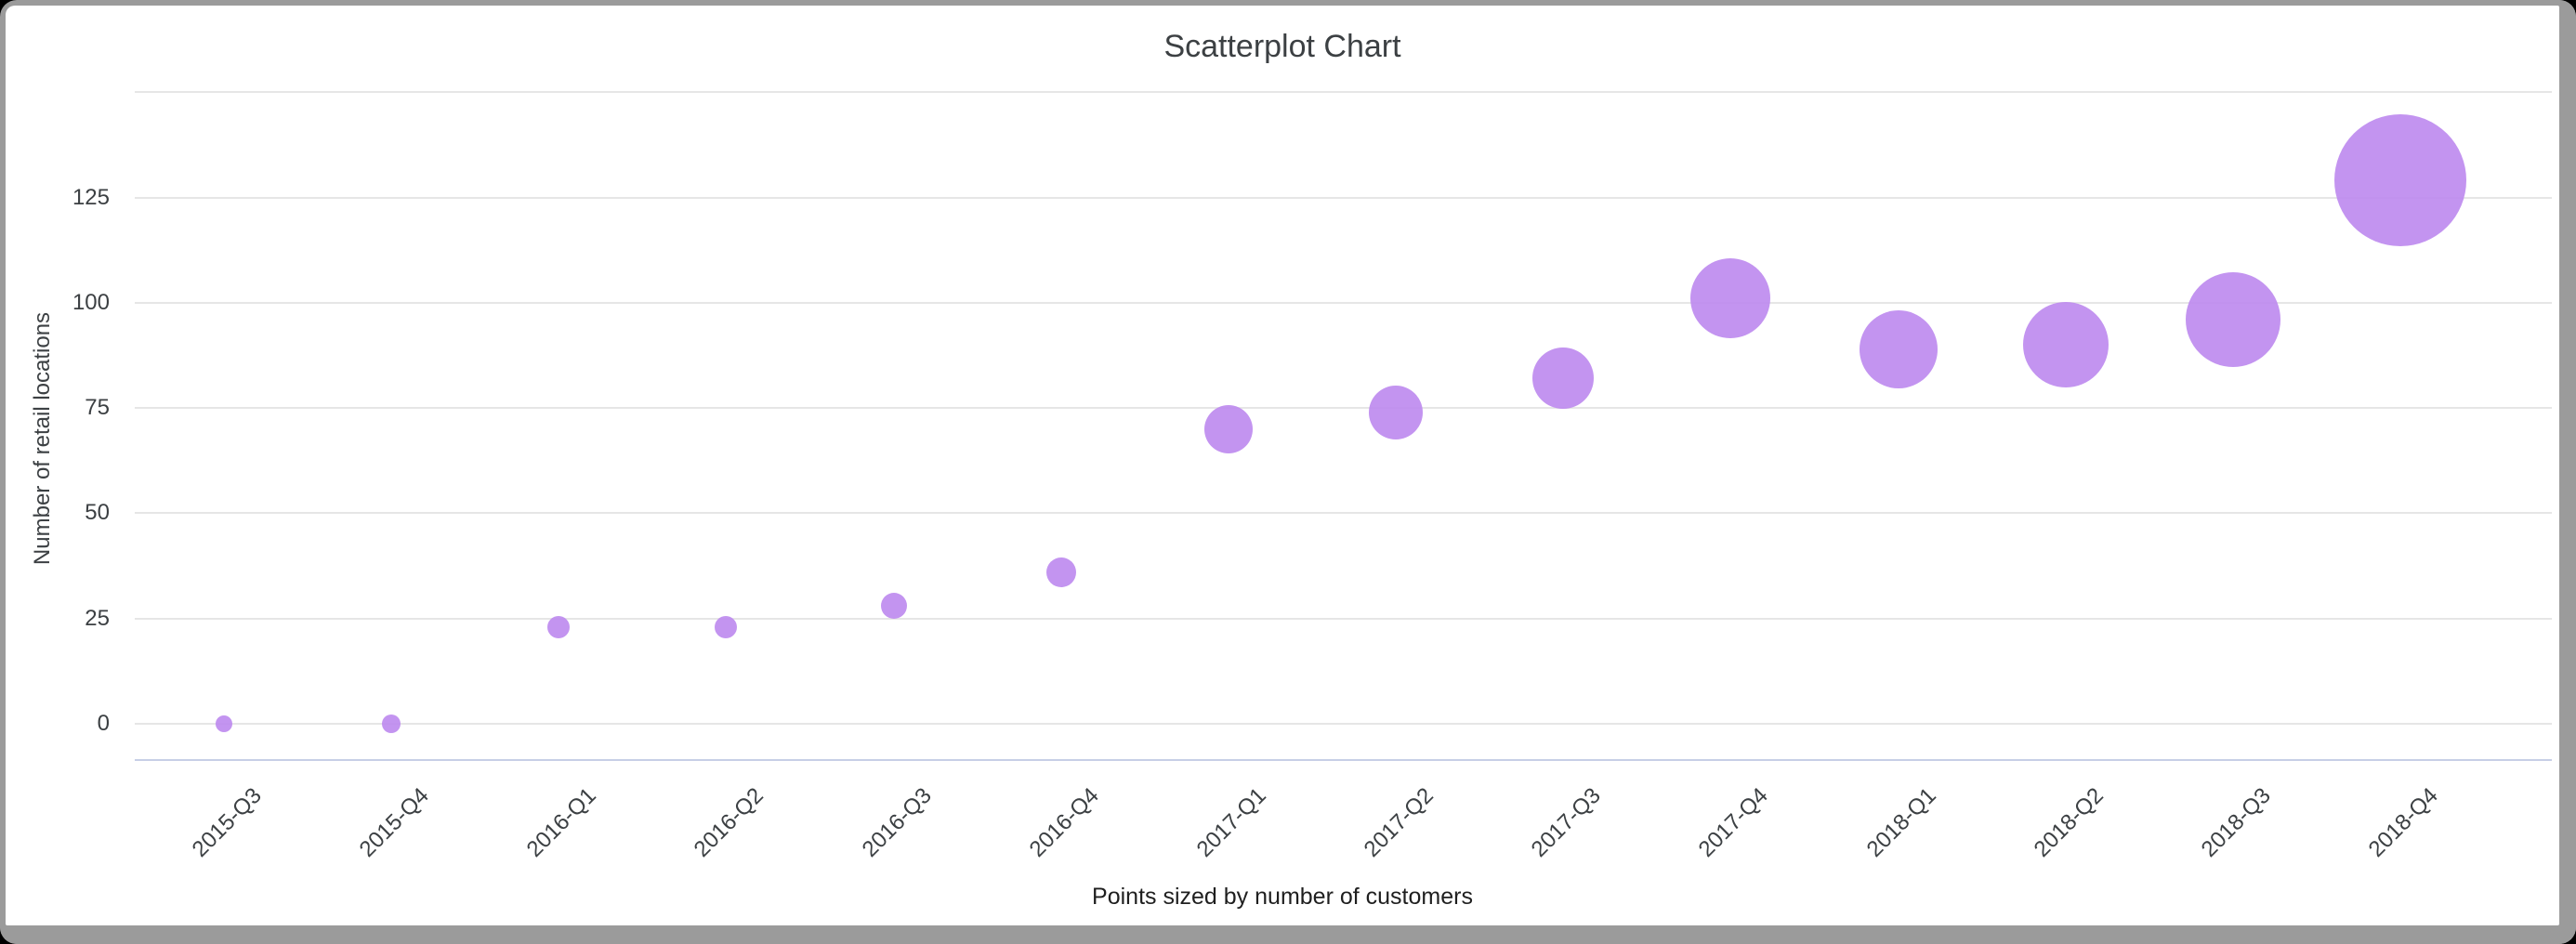 The image size is (2576, 944). Describe the element at coordinates (726, 626) in the screenshot. I see `data-point-2016-Q2` at that location.